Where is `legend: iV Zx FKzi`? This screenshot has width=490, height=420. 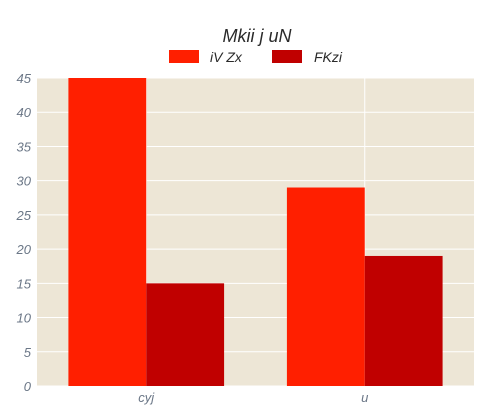 legend: iV Zx FKzi is located at coordinates (256, 57).